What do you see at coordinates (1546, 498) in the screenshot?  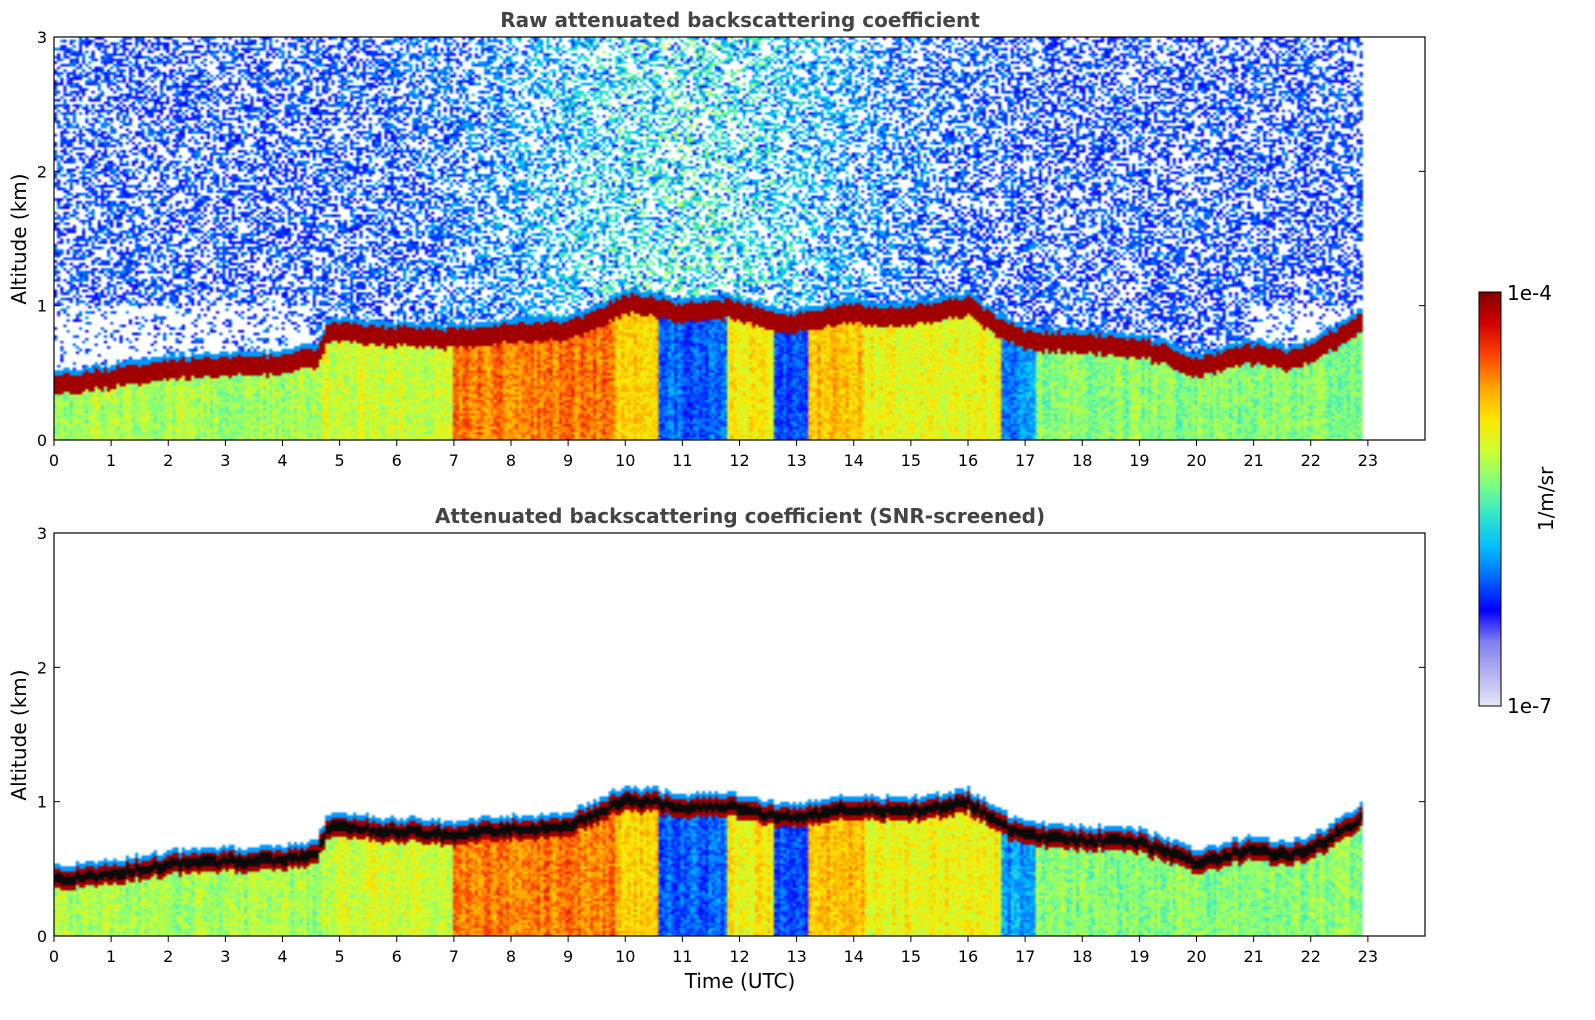 I see `colorbar-unit-label: 1/m/sr` at bounding box center [1546, 498].